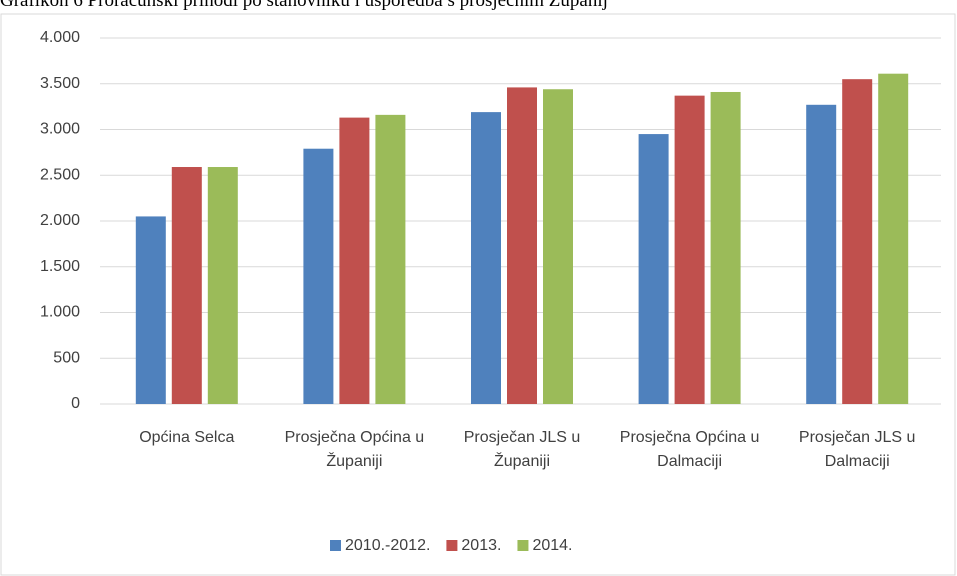 Image resolution: width=957 pixels, height=576 pixels. What do you see at coordinates (187, 437) in the screenshot?
I see `x-tick-label: Općina Selca` at bounding box center [187, 437].